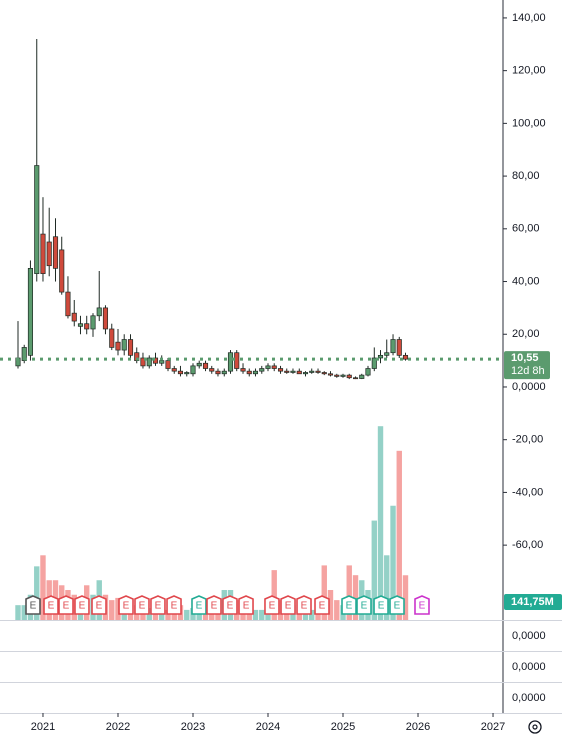  I want to click on settings-button, so click(535, 727).